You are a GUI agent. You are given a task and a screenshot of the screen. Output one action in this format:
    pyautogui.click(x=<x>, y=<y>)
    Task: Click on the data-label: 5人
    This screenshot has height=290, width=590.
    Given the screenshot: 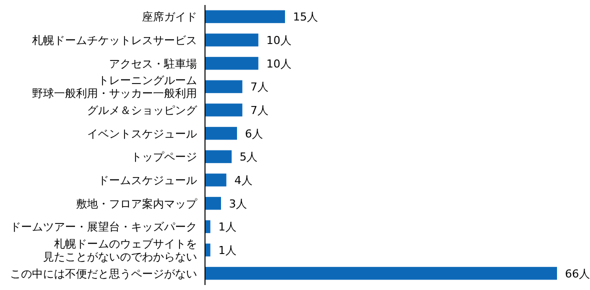 What is the action you would take?
    pyautogui.click(x=249, y=157)
    